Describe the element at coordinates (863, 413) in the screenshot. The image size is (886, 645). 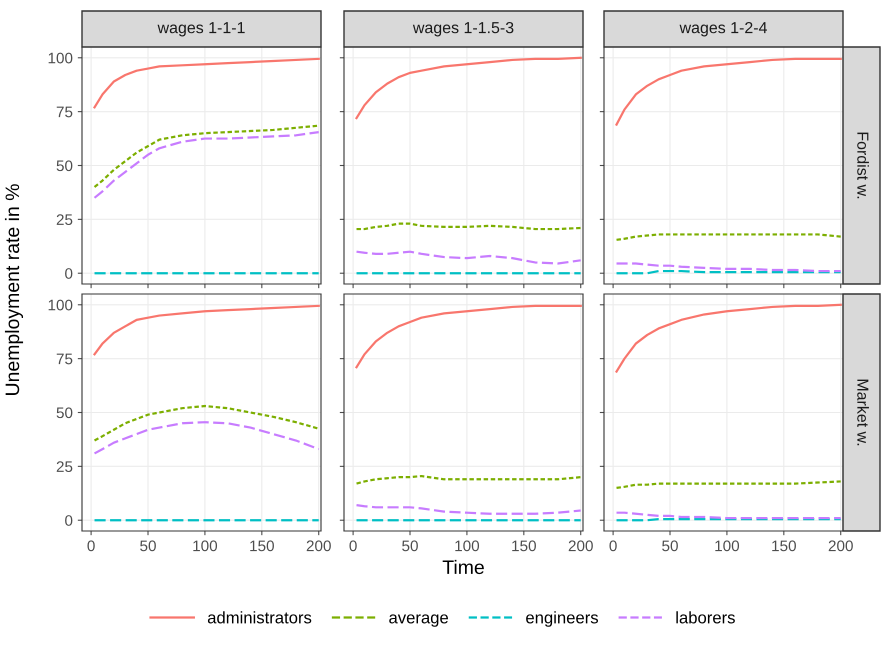
I see `text: Market w.` at that location.